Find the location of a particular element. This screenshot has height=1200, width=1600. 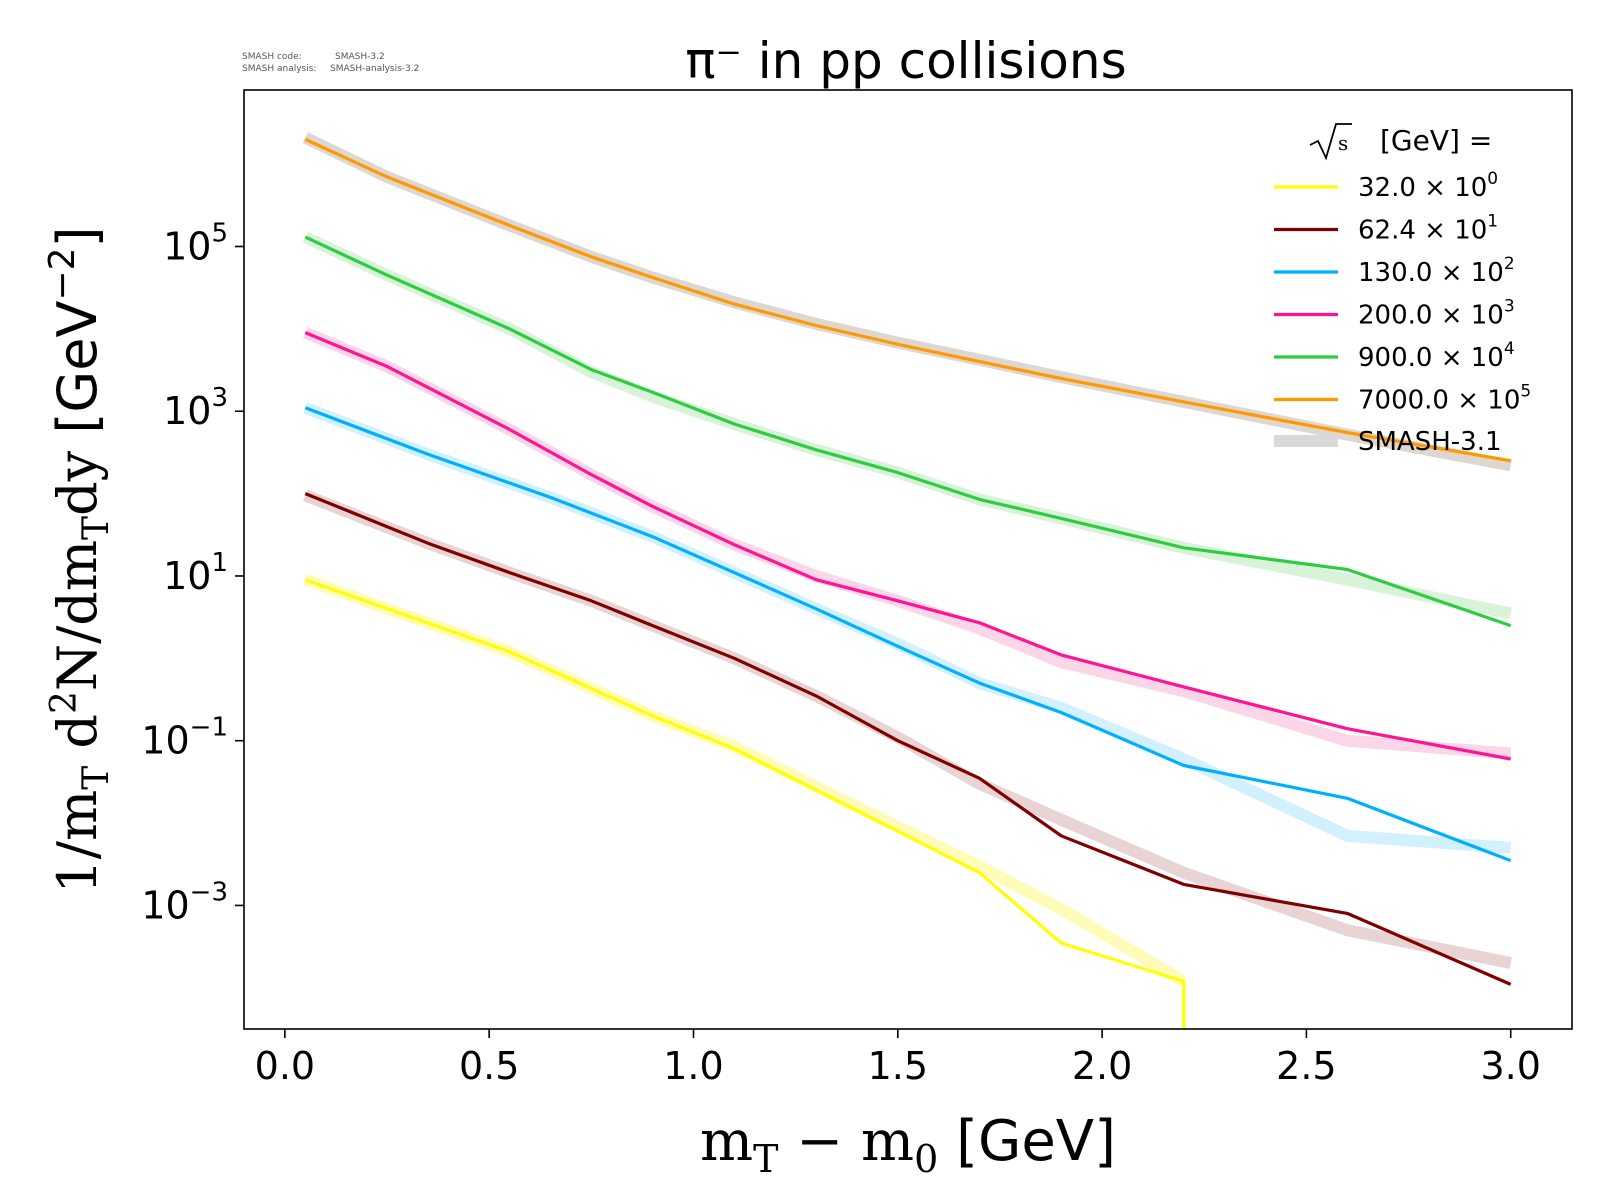

ylabel-part4: dy is located at coordinates (77, 483).